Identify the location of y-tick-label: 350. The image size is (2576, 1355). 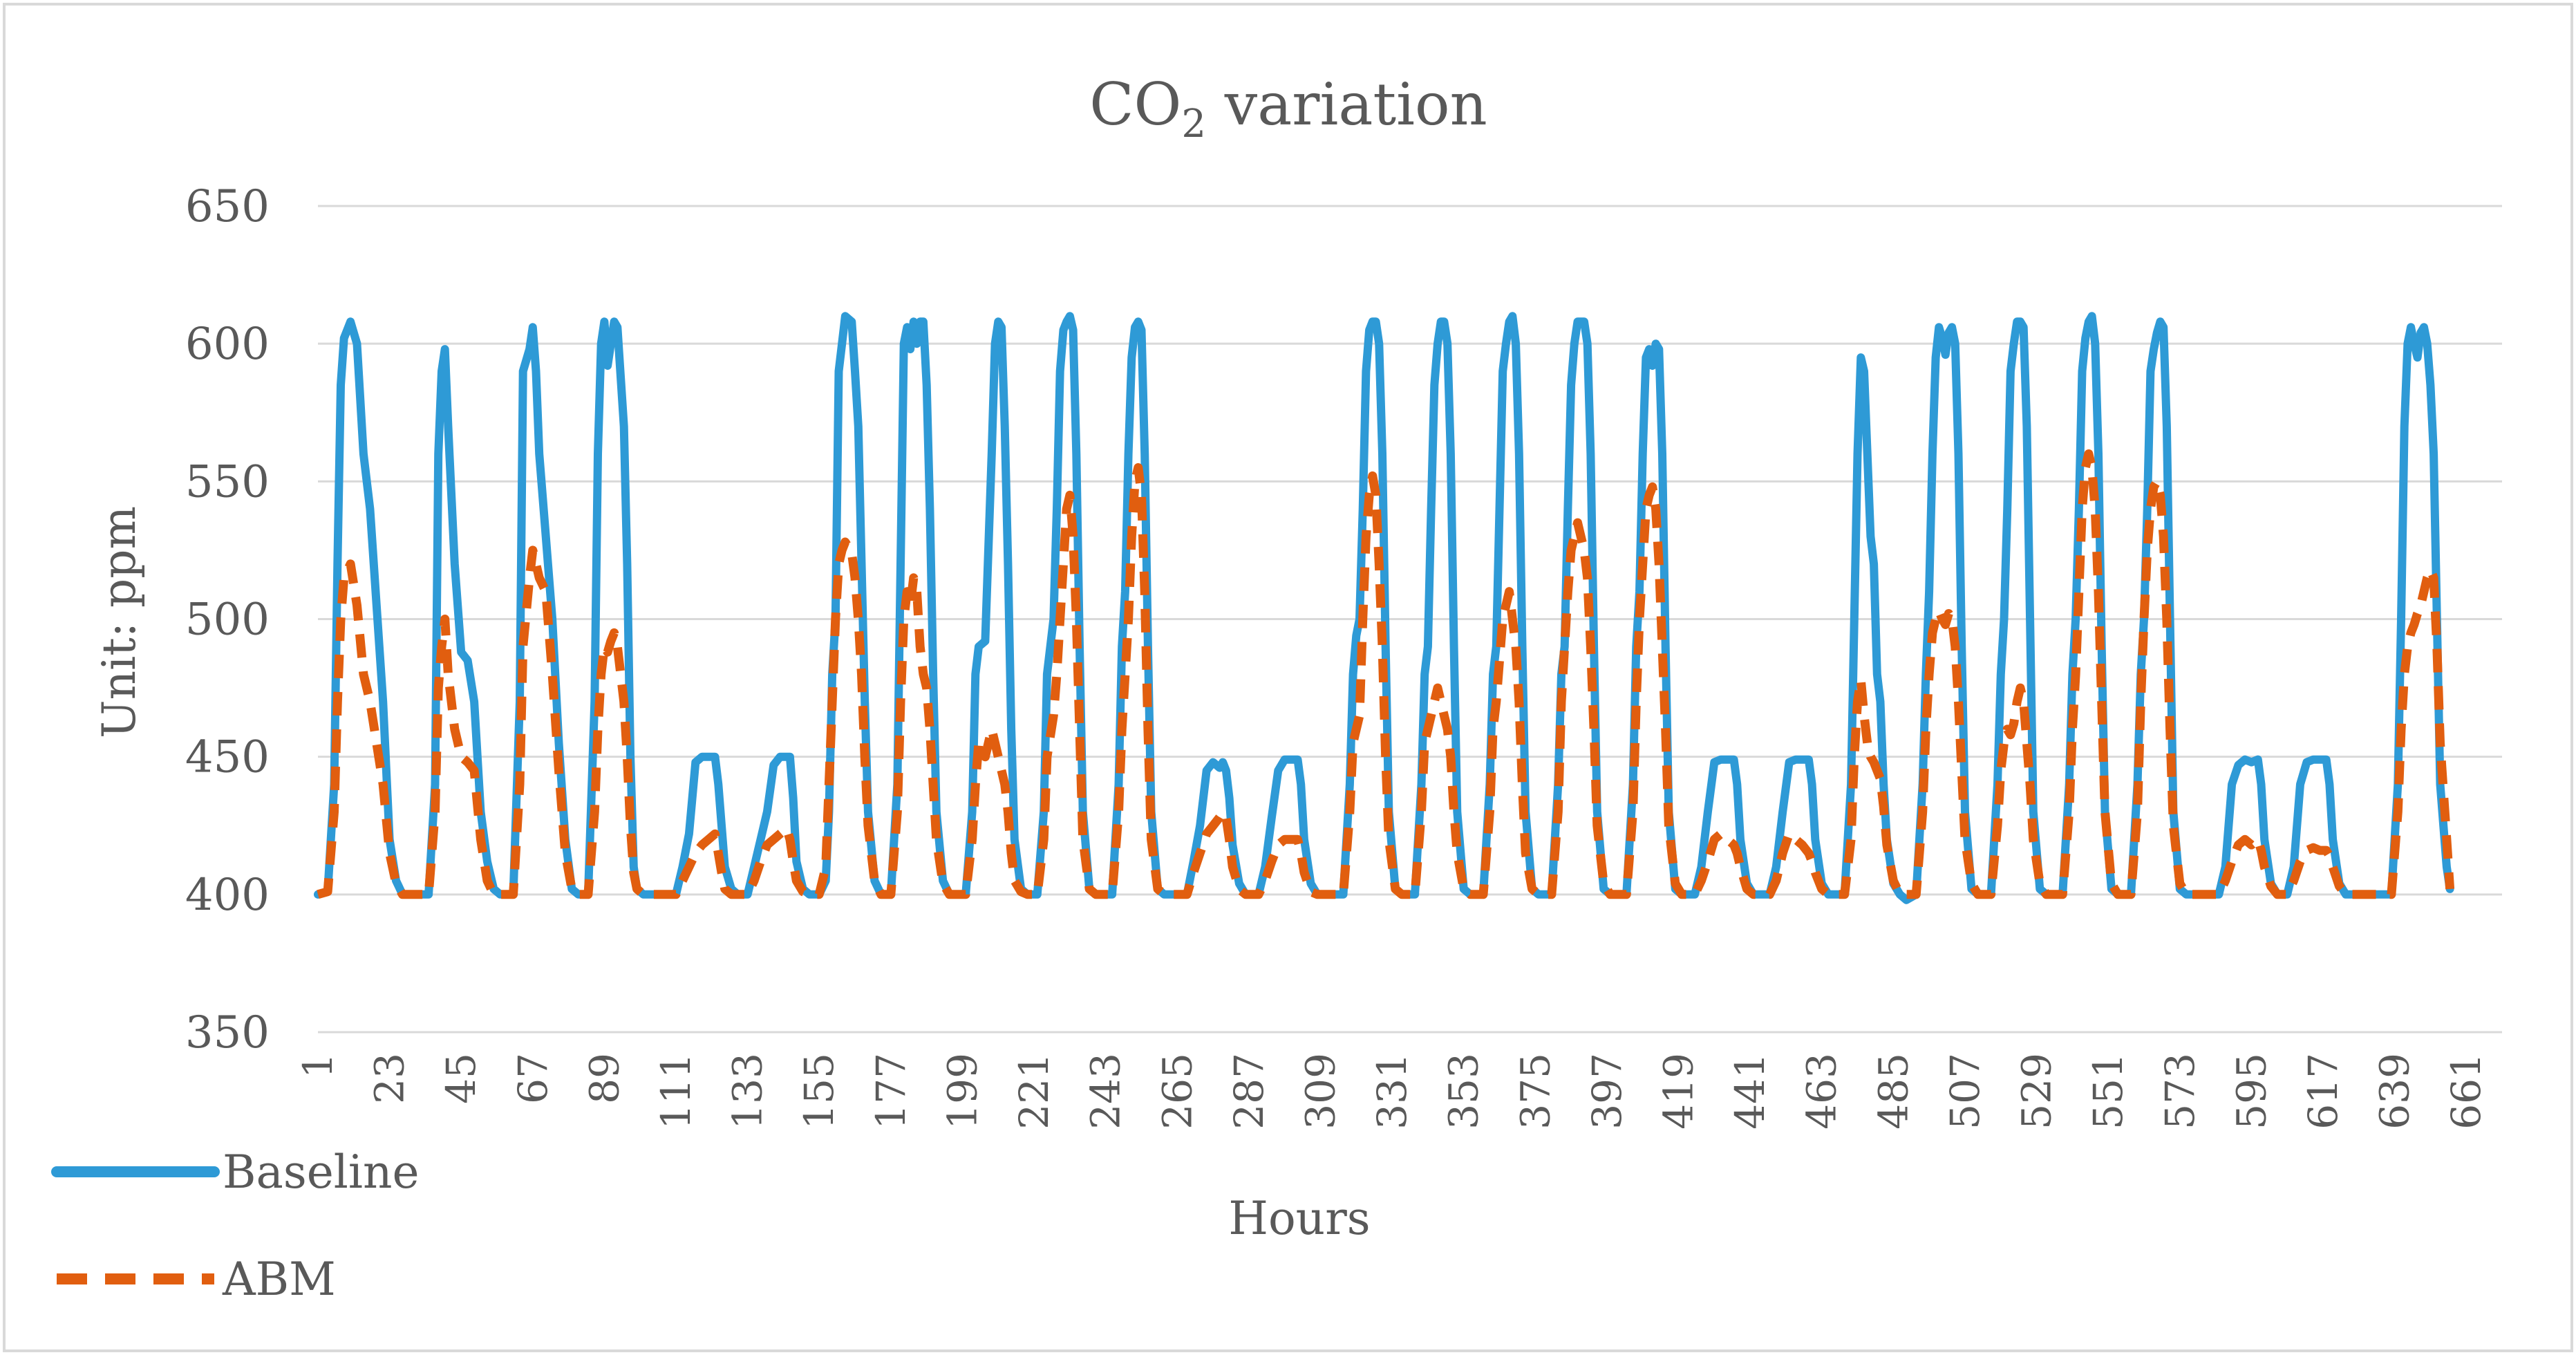
(227, 1032).